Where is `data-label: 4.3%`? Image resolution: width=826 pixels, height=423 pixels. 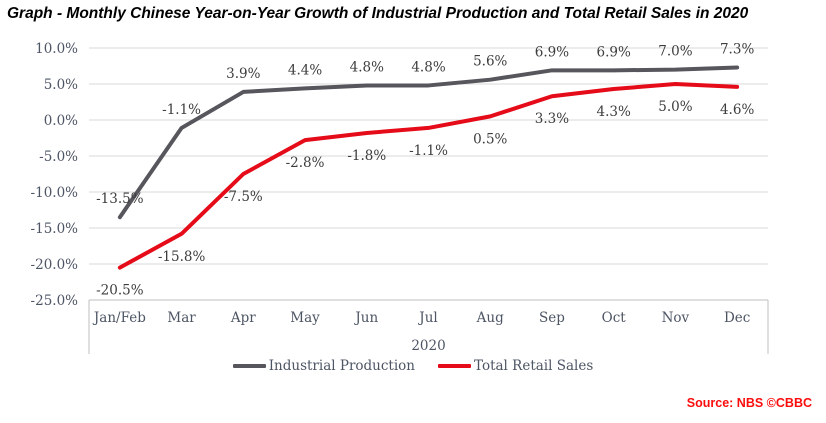 data-label: 4.3% is located at coordinates (614, 112).